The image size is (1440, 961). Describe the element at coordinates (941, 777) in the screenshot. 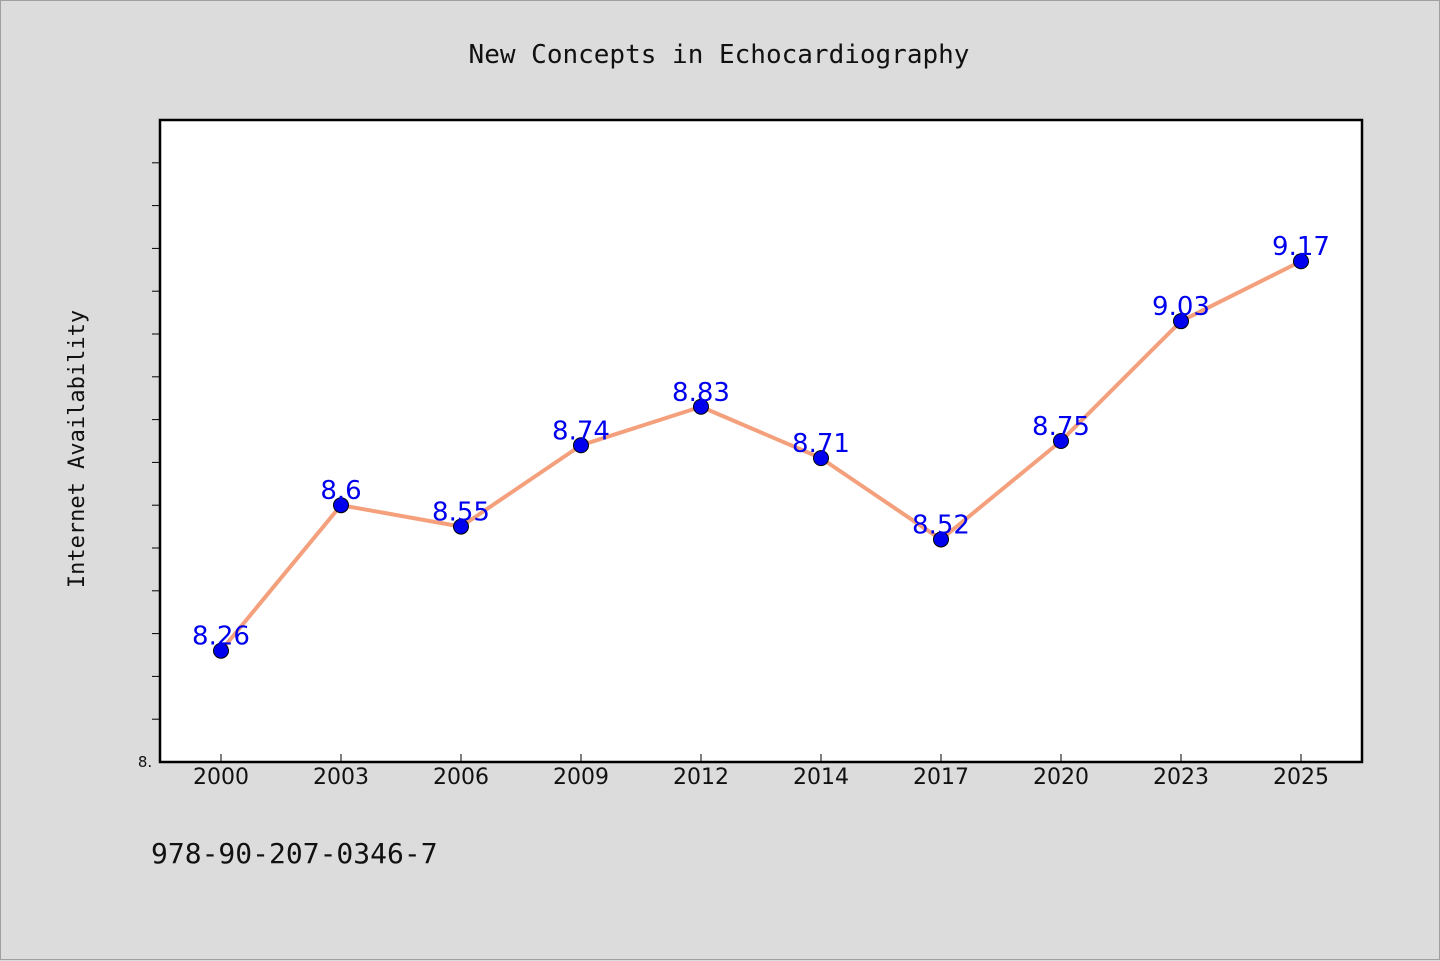

I see `x-tick-label: 2017` at that location.